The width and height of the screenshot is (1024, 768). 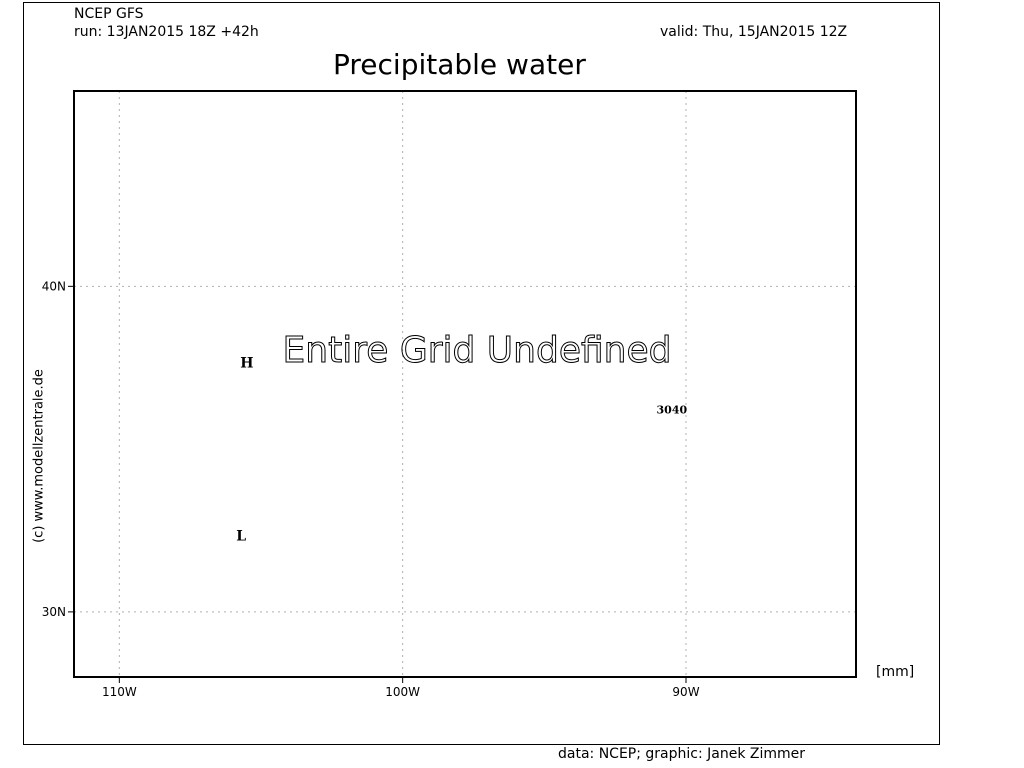 I want to click on map-title: Precipitable water, so click(x=459, y=64).